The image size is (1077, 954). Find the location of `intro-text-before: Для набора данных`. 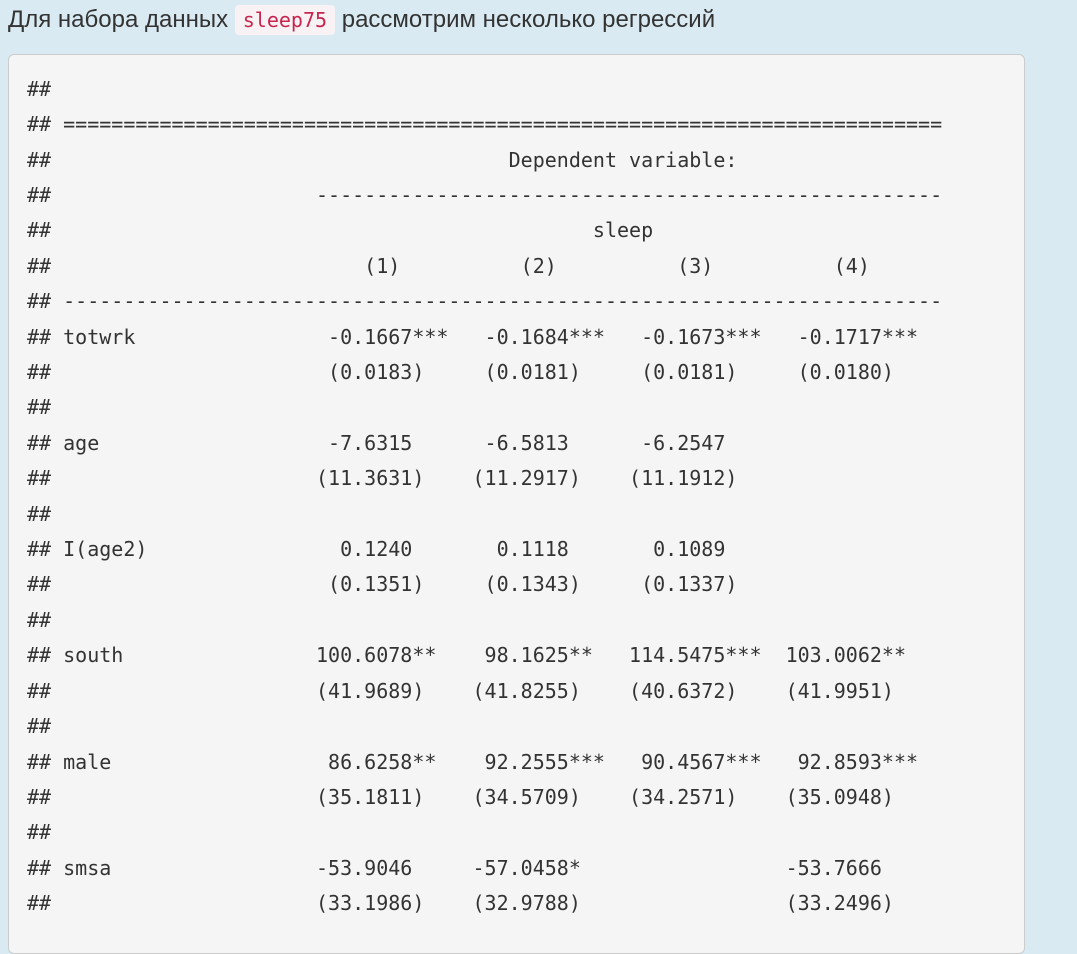

intro-text-before: Для набора данных is located at coordinates (121, 19).